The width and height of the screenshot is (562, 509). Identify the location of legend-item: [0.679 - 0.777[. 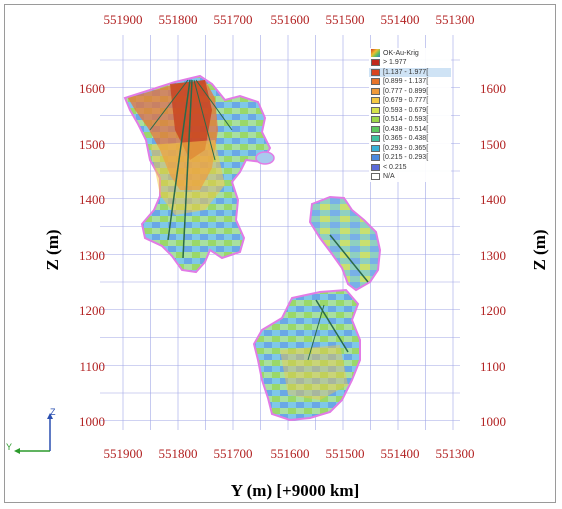
(410, 101).